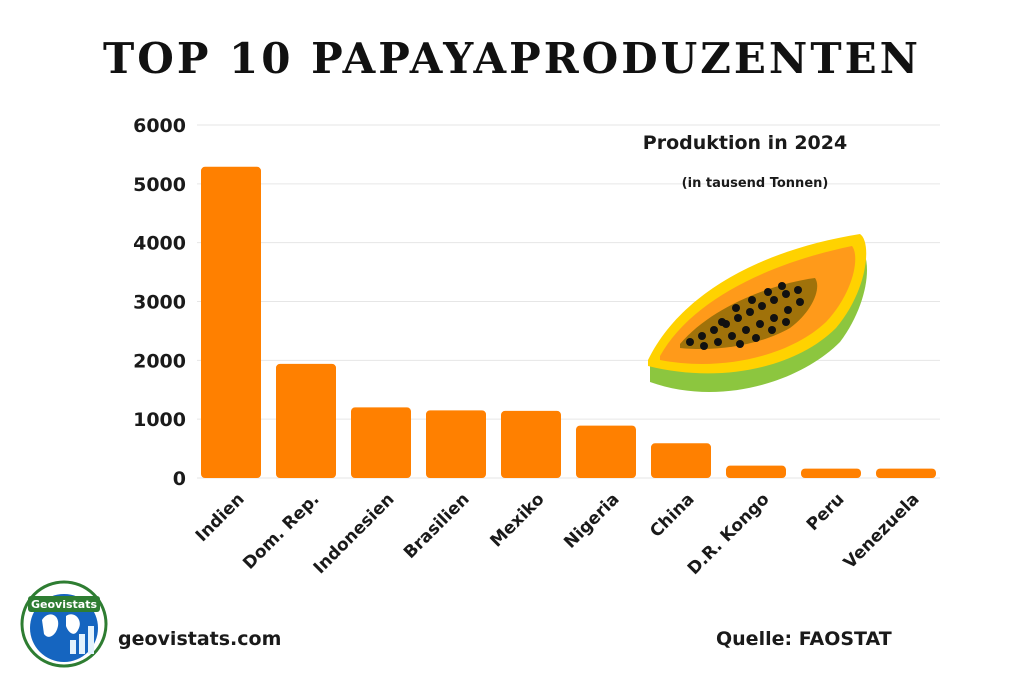  What do you see at coordinates (381, 442) in the screenshot?
I see `bar-indonesien` at bounding box center [381, 442].